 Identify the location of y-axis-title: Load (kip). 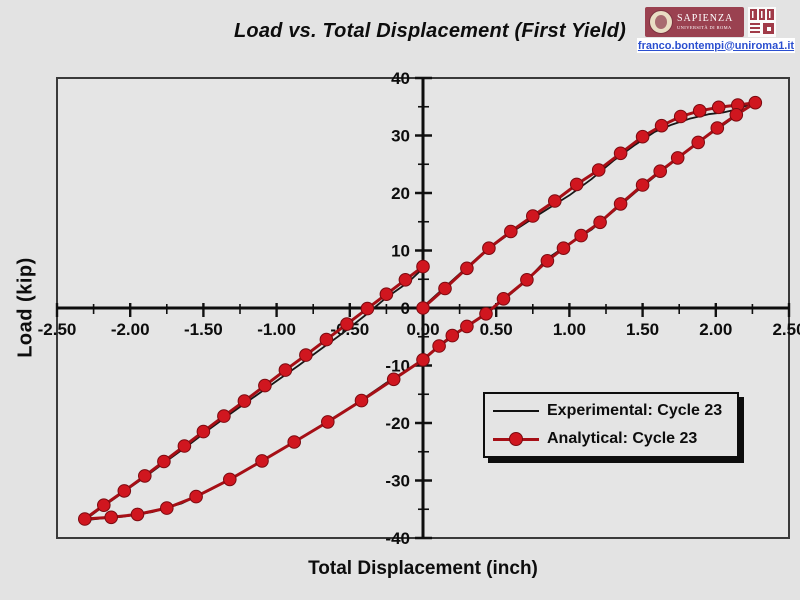
(25, 307).